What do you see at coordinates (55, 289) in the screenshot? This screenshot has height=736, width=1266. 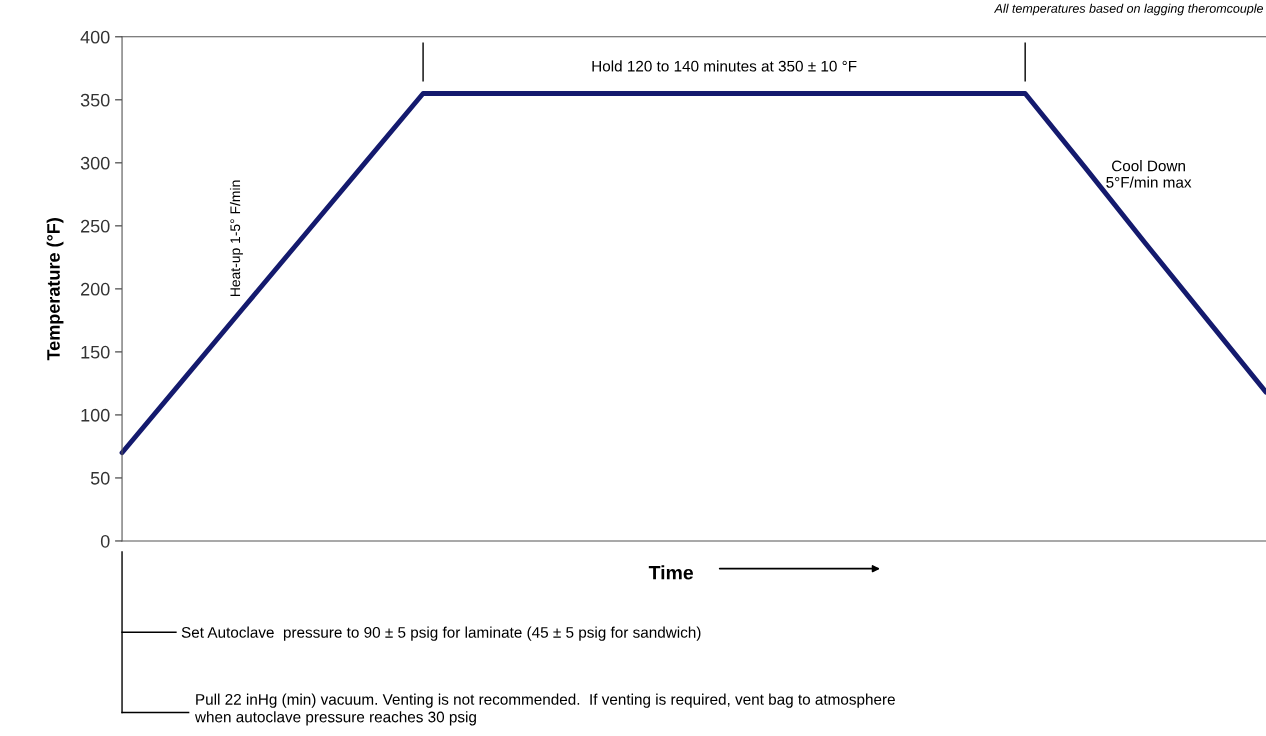 I see `y-axis-title: Temperature (°F)` at bounding box center [55, 289].